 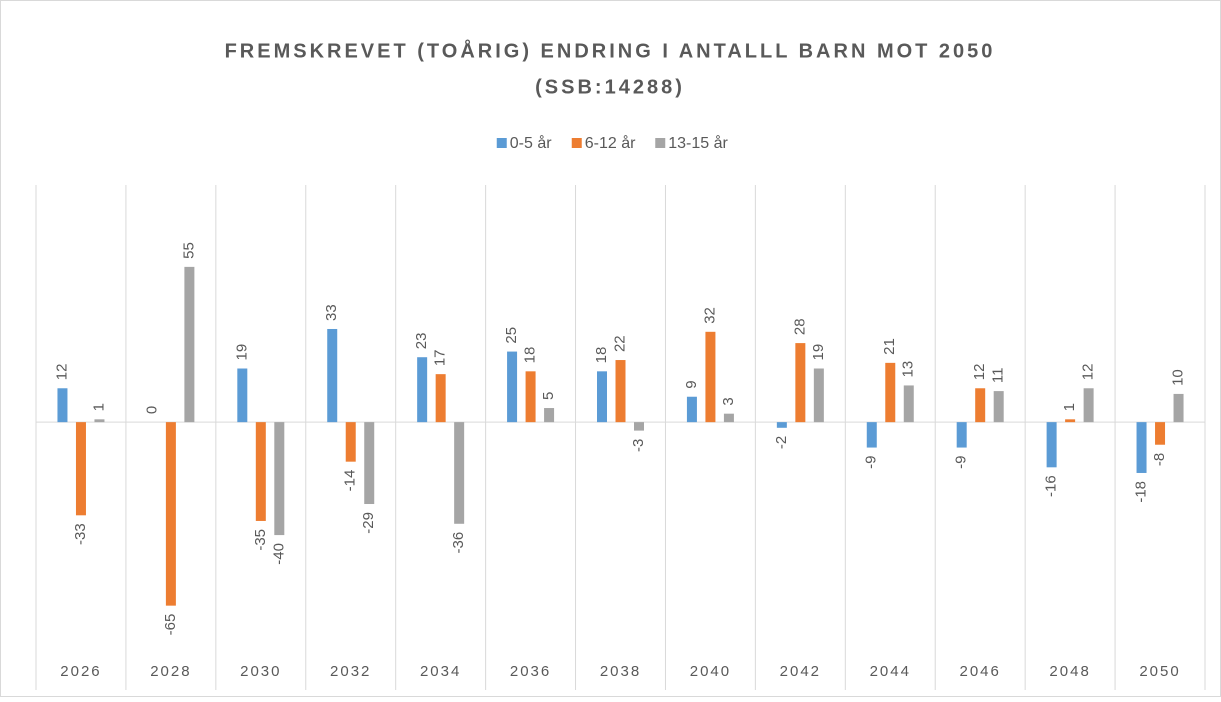 What do you see at coordinates (890, 671) in the screenshot?
I see `x-tick-label: 2044` at bounding box center [890, 671].